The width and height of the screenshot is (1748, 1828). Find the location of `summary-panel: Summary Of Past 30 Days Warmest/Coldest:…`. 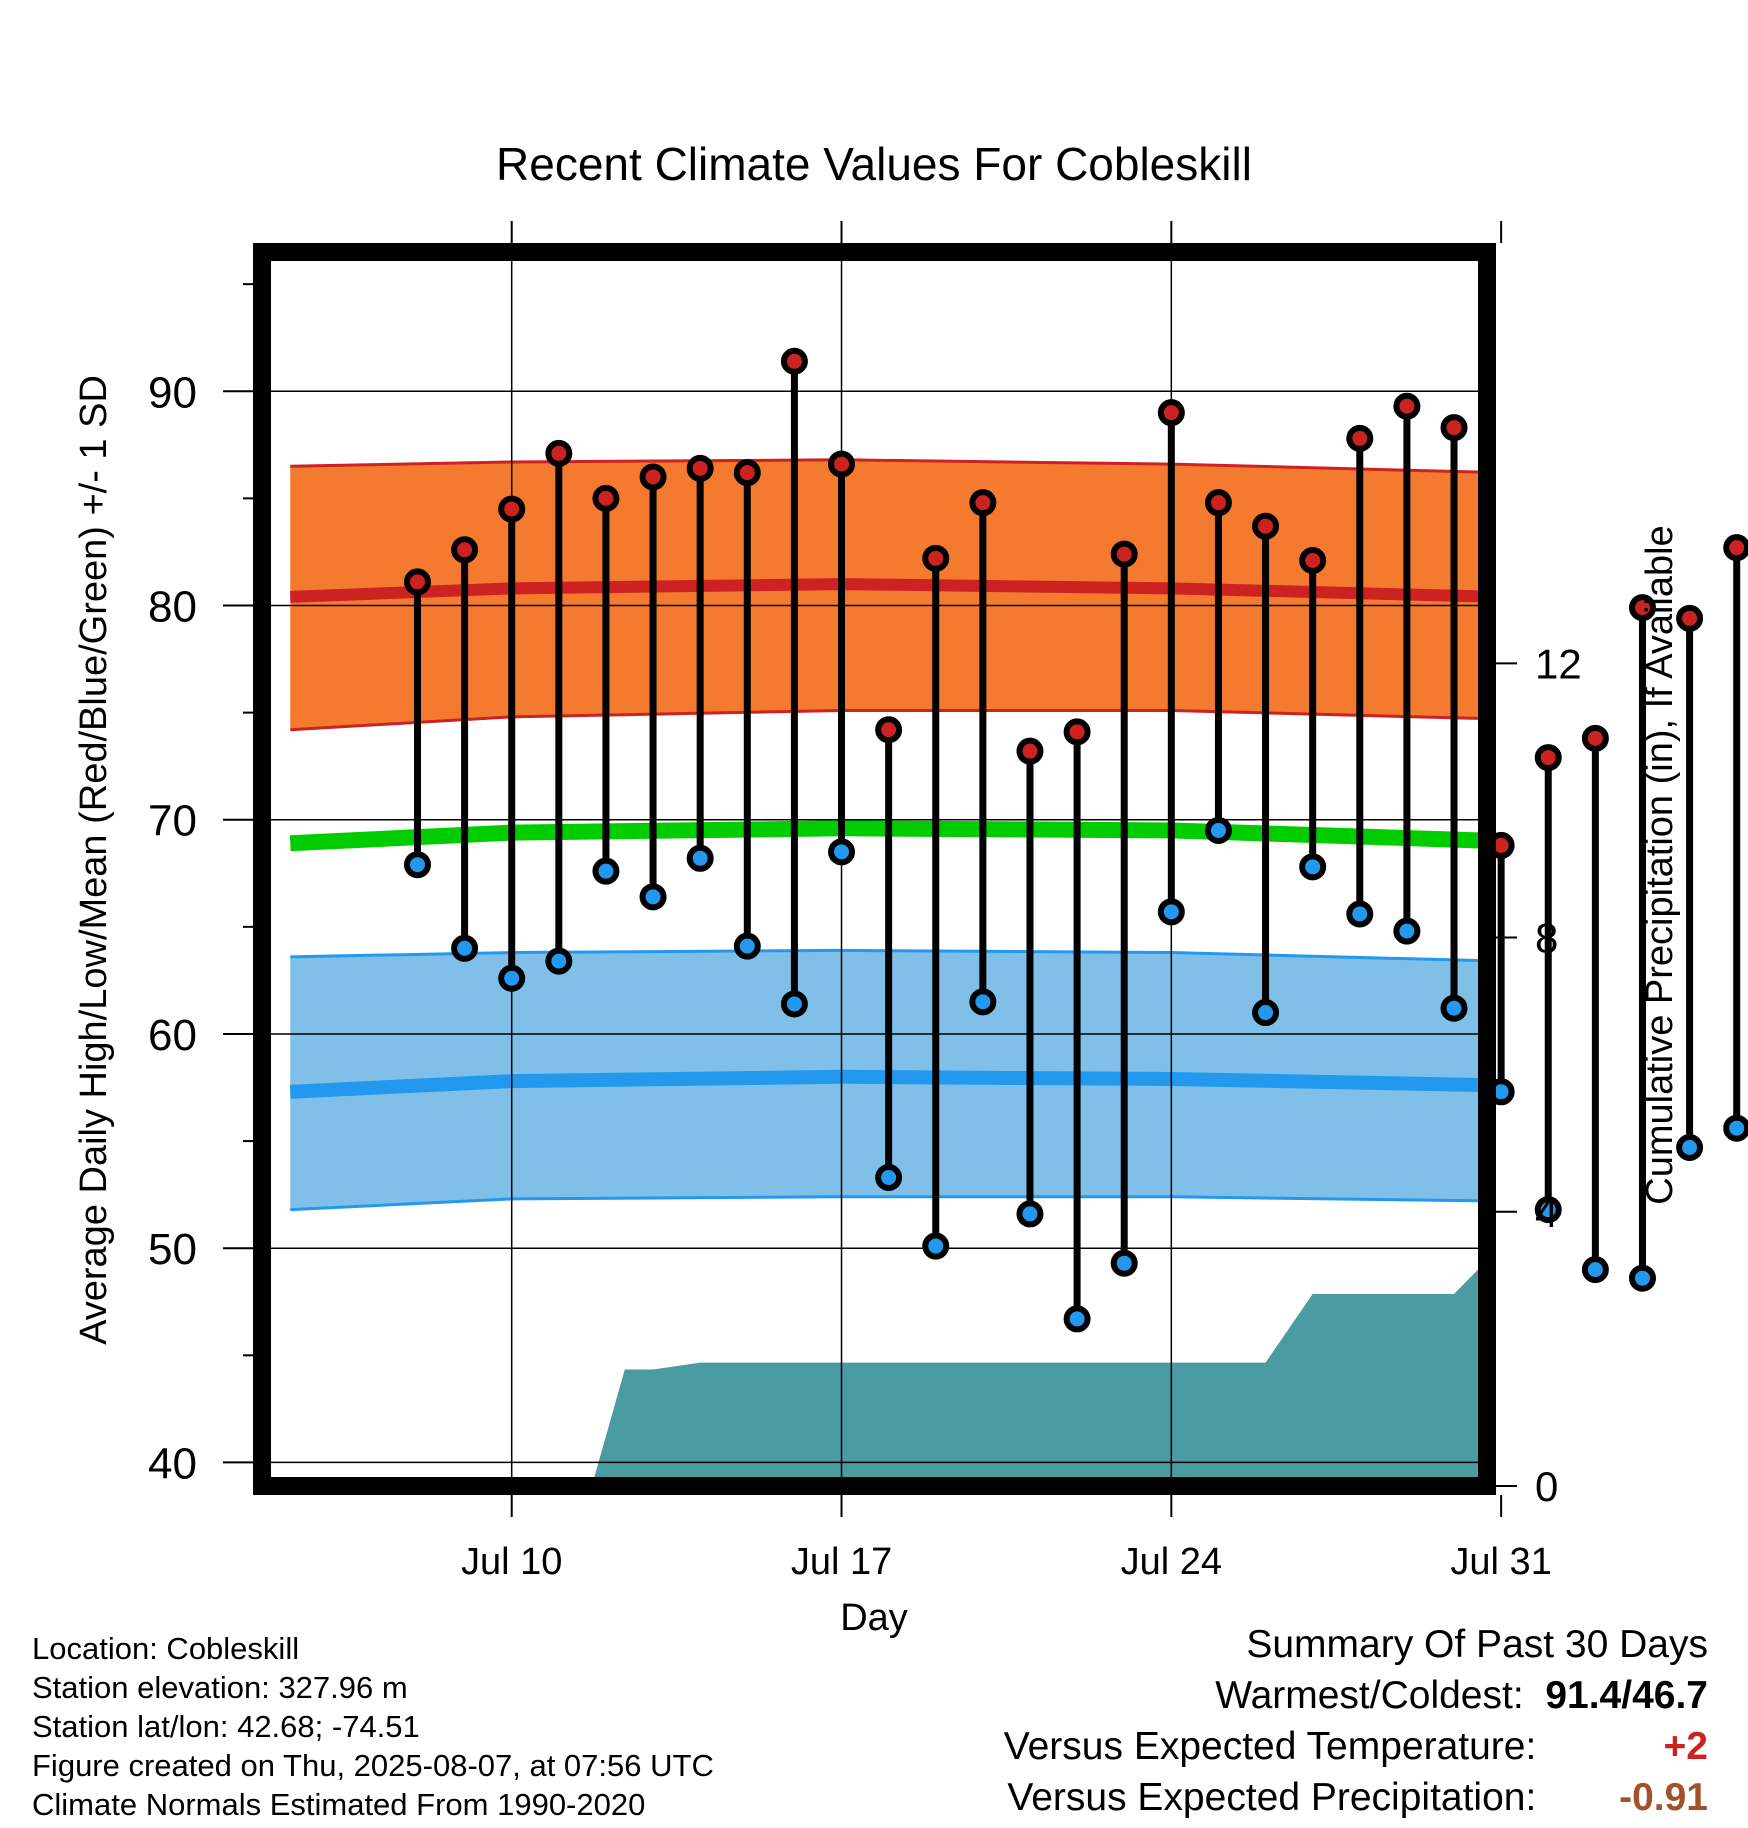

summary-panel: Summary Of Past 30 Days Warmest/Coldest:… is located at coordinates (1356, 1721).